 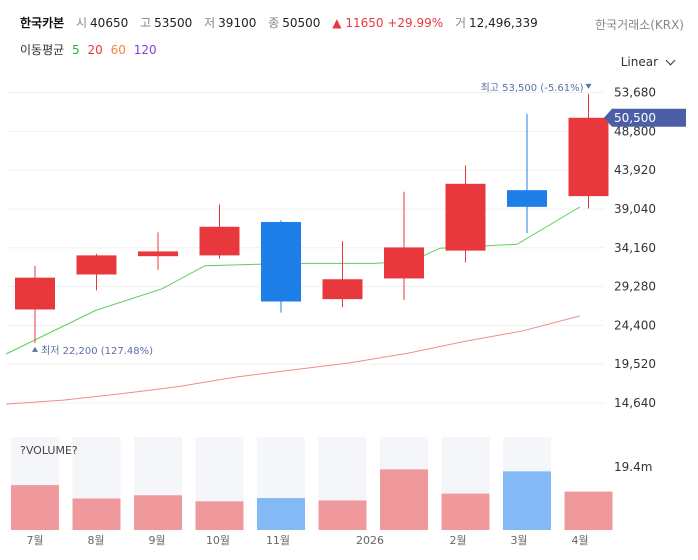 What do you see at coordinates (97, 351) in the screenshot?
I see `low-annotation: 최저 22,200 (127.48%)` at bounding box center [97, 351].